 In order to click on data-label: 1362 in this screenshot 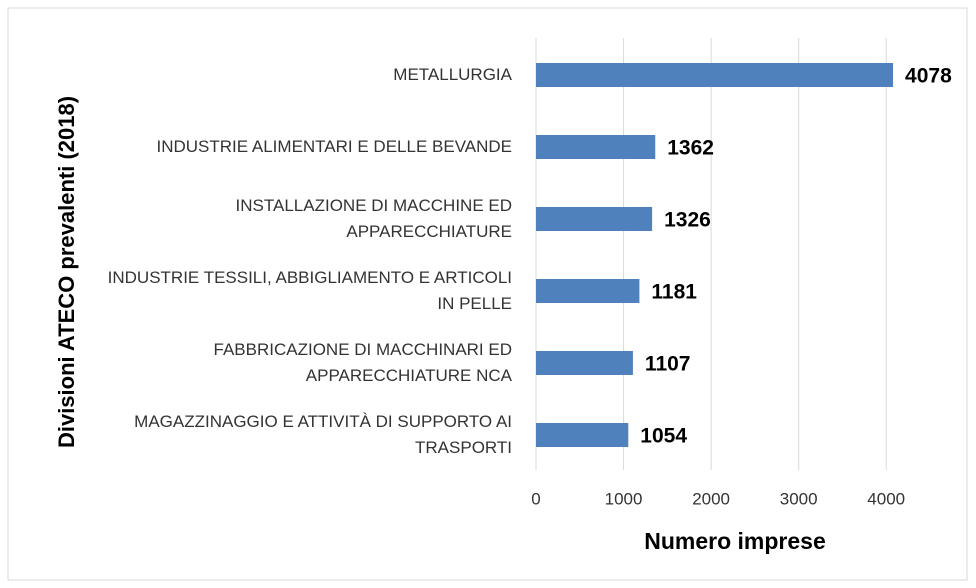, I will do `click(690, 148)`.